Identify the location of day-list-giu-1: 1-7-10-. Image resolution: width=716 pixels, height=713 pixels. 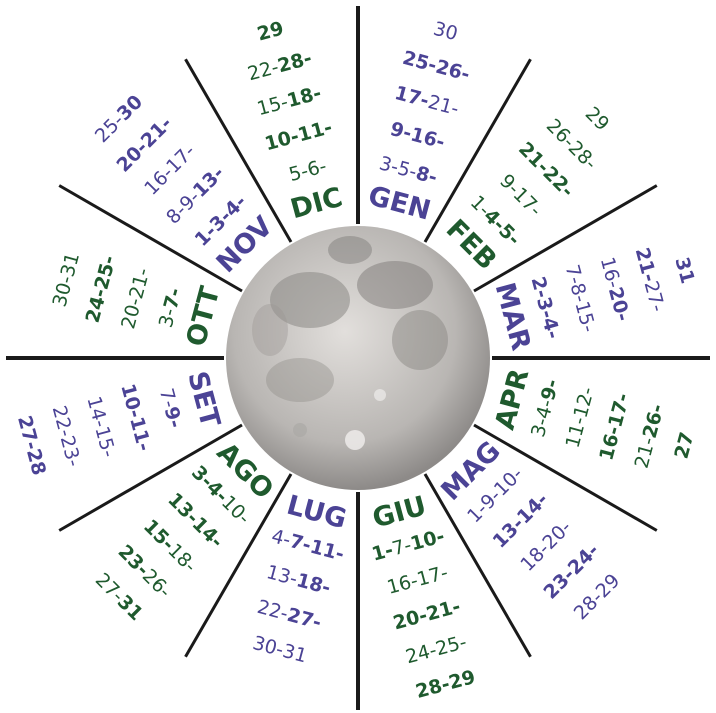
(408, 545).